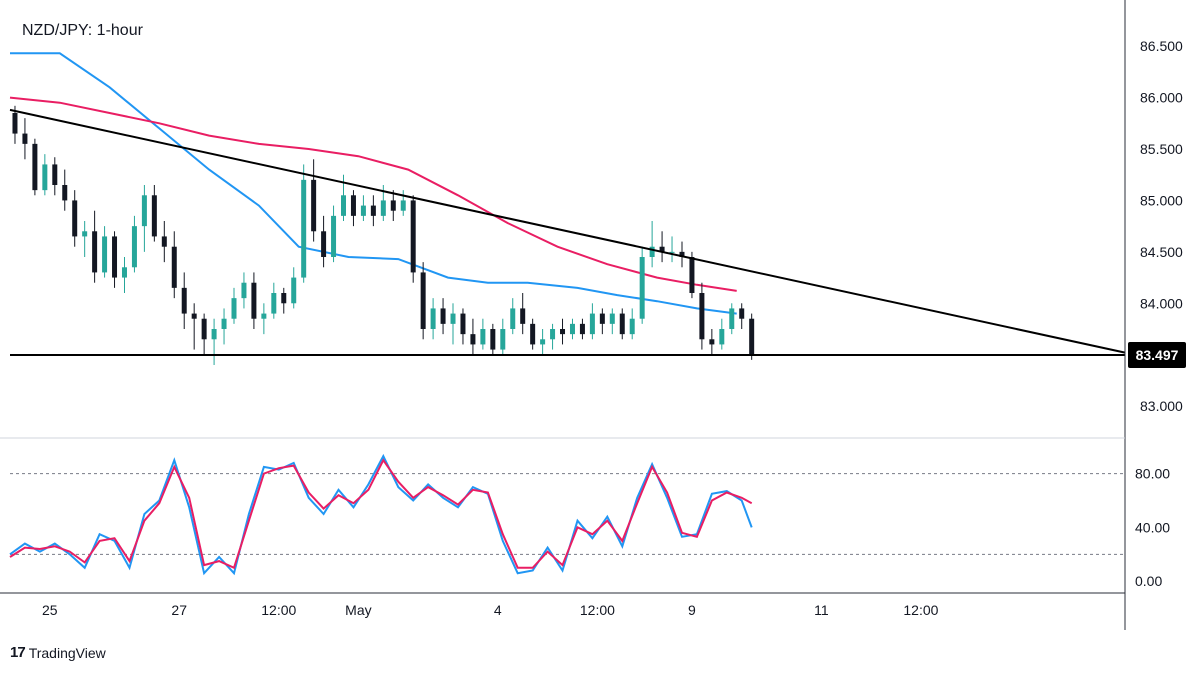 The image size is (1200, 675). What do you see at coordinates (1161, 149) in the screenshot?
I see `price-axis-tick: 85.500` at bounding box center [1161, 149].